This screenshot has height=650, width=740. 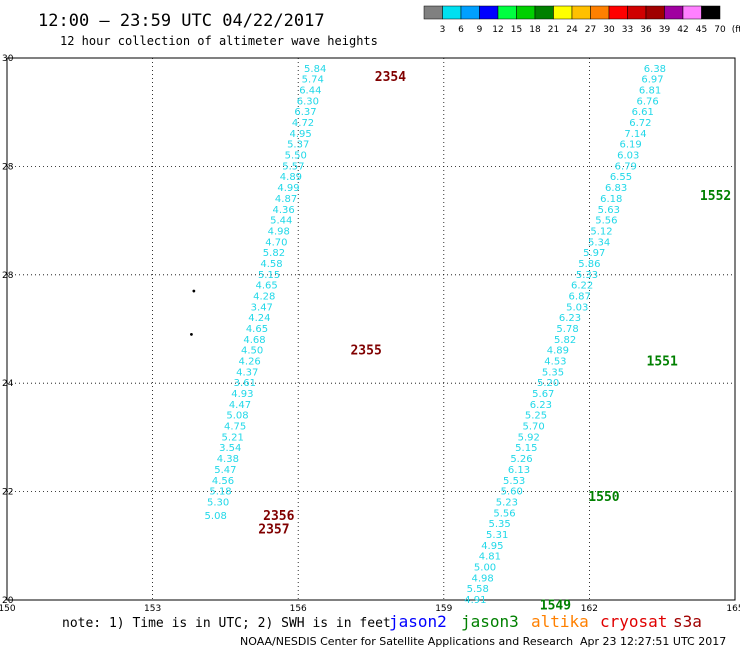 I want to click on scale-label: 3, so click(x=443, y=30).